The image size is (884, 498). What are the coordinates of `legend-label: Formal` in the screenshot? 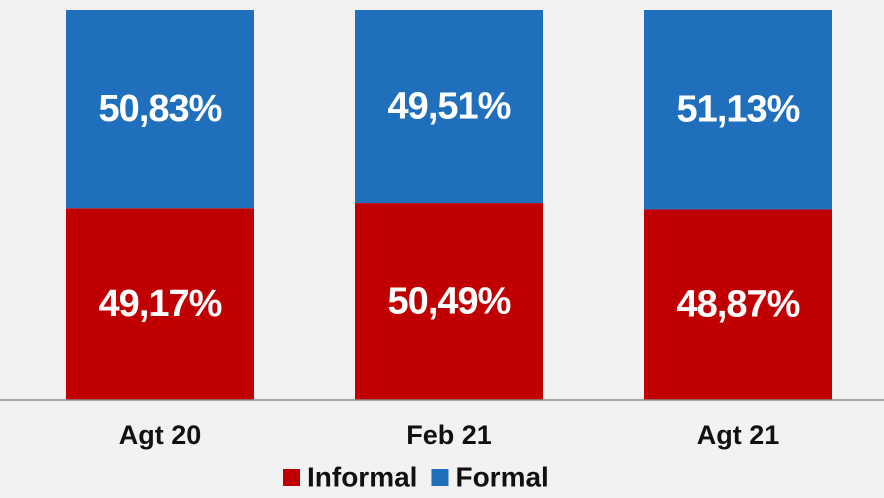 It's located at (501, 476).